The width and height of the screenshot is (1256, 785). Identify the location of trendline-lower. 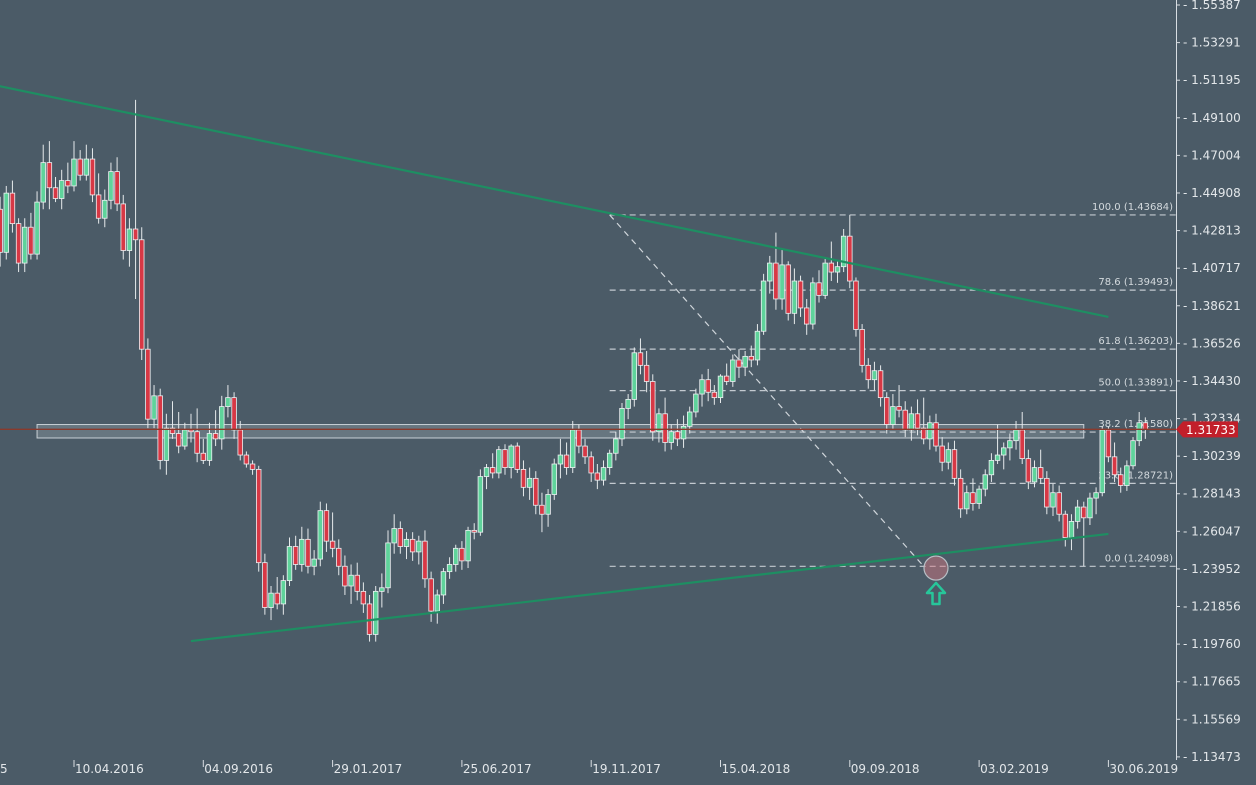
(649, 587).